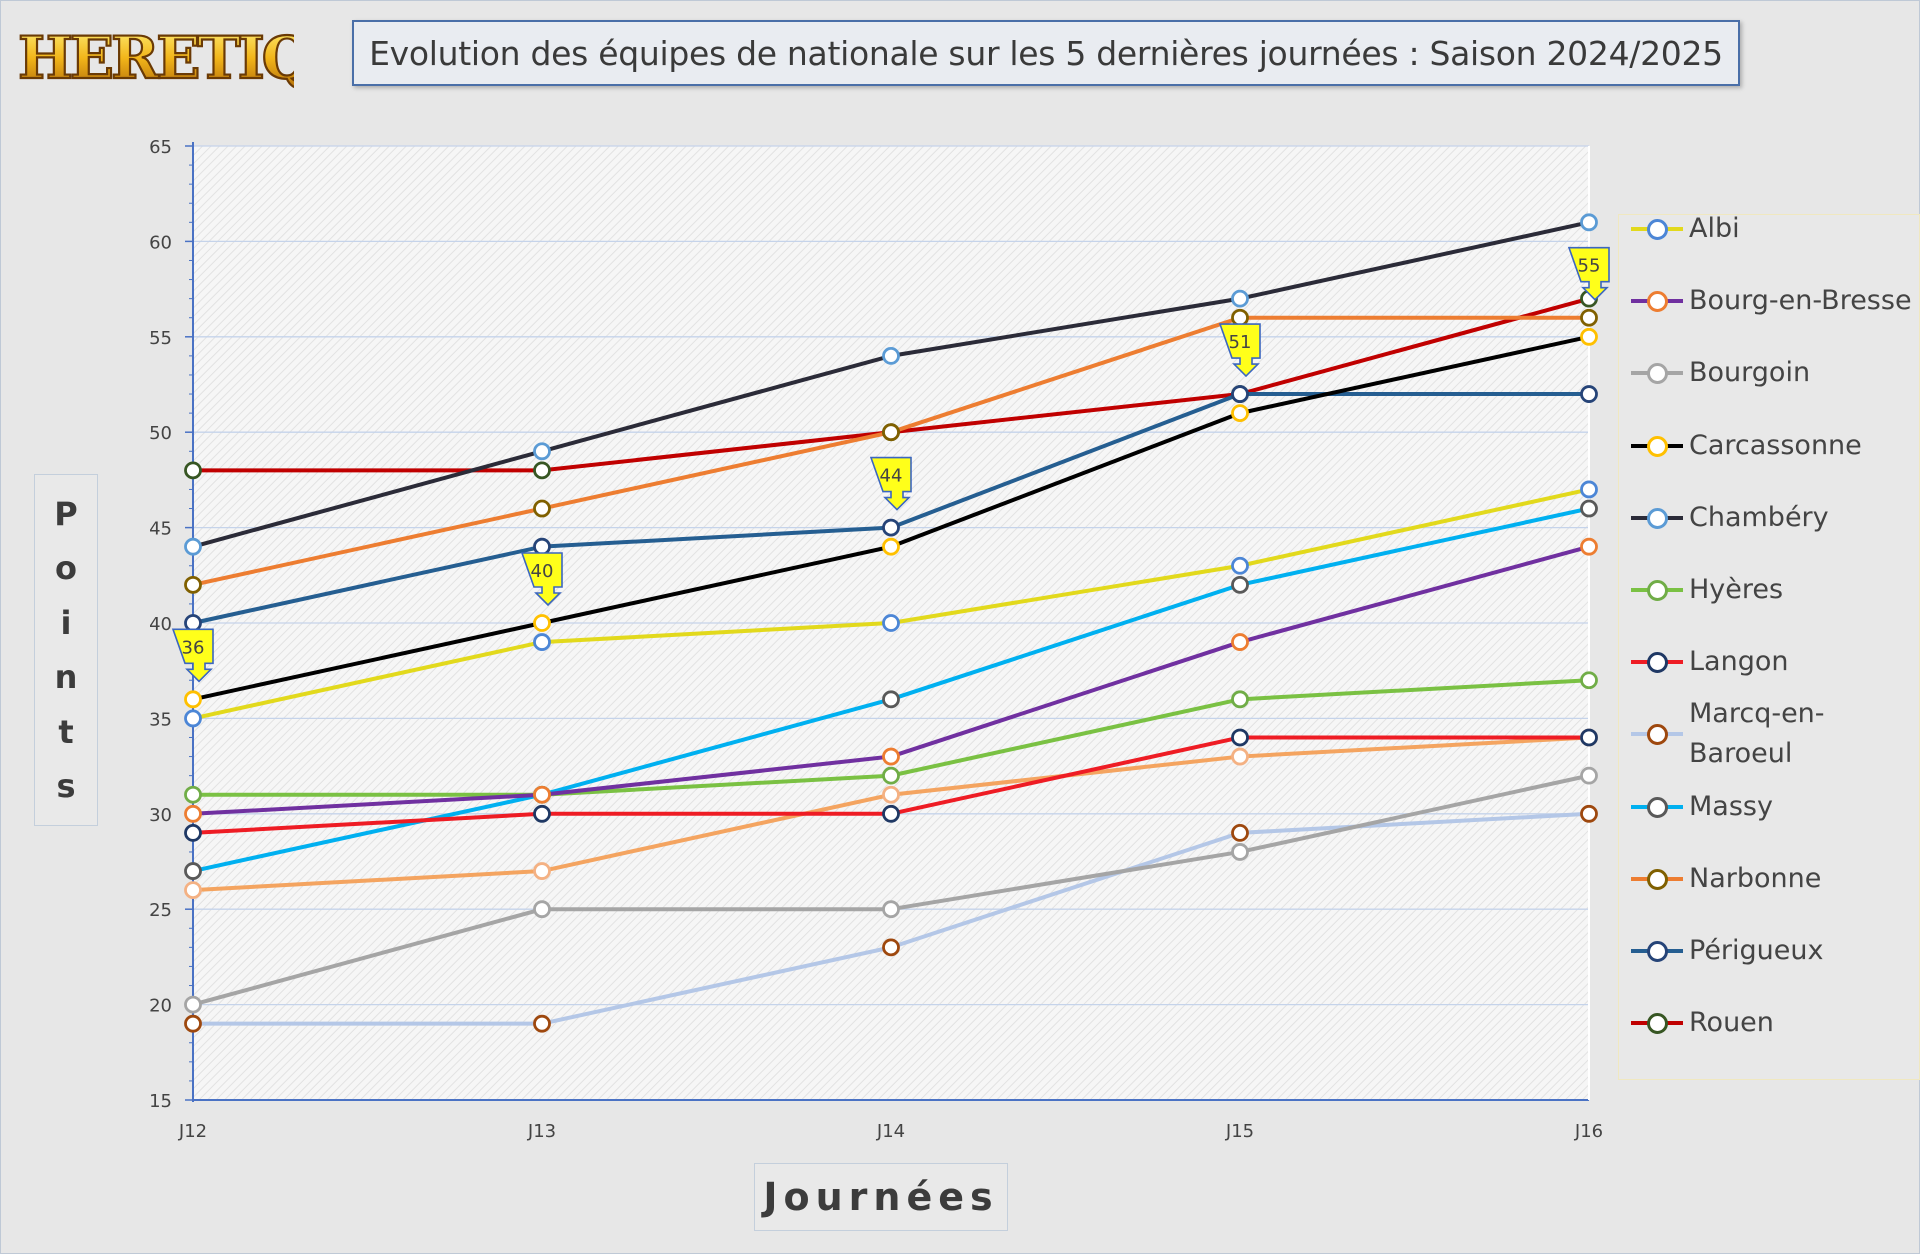 The height and width of the screenshot is (1254, 1920). What do you see at coordinates (1750, 373) in the screenshot?
I see `legend-label: Bourgoin` at bounding box center [1750, 373].